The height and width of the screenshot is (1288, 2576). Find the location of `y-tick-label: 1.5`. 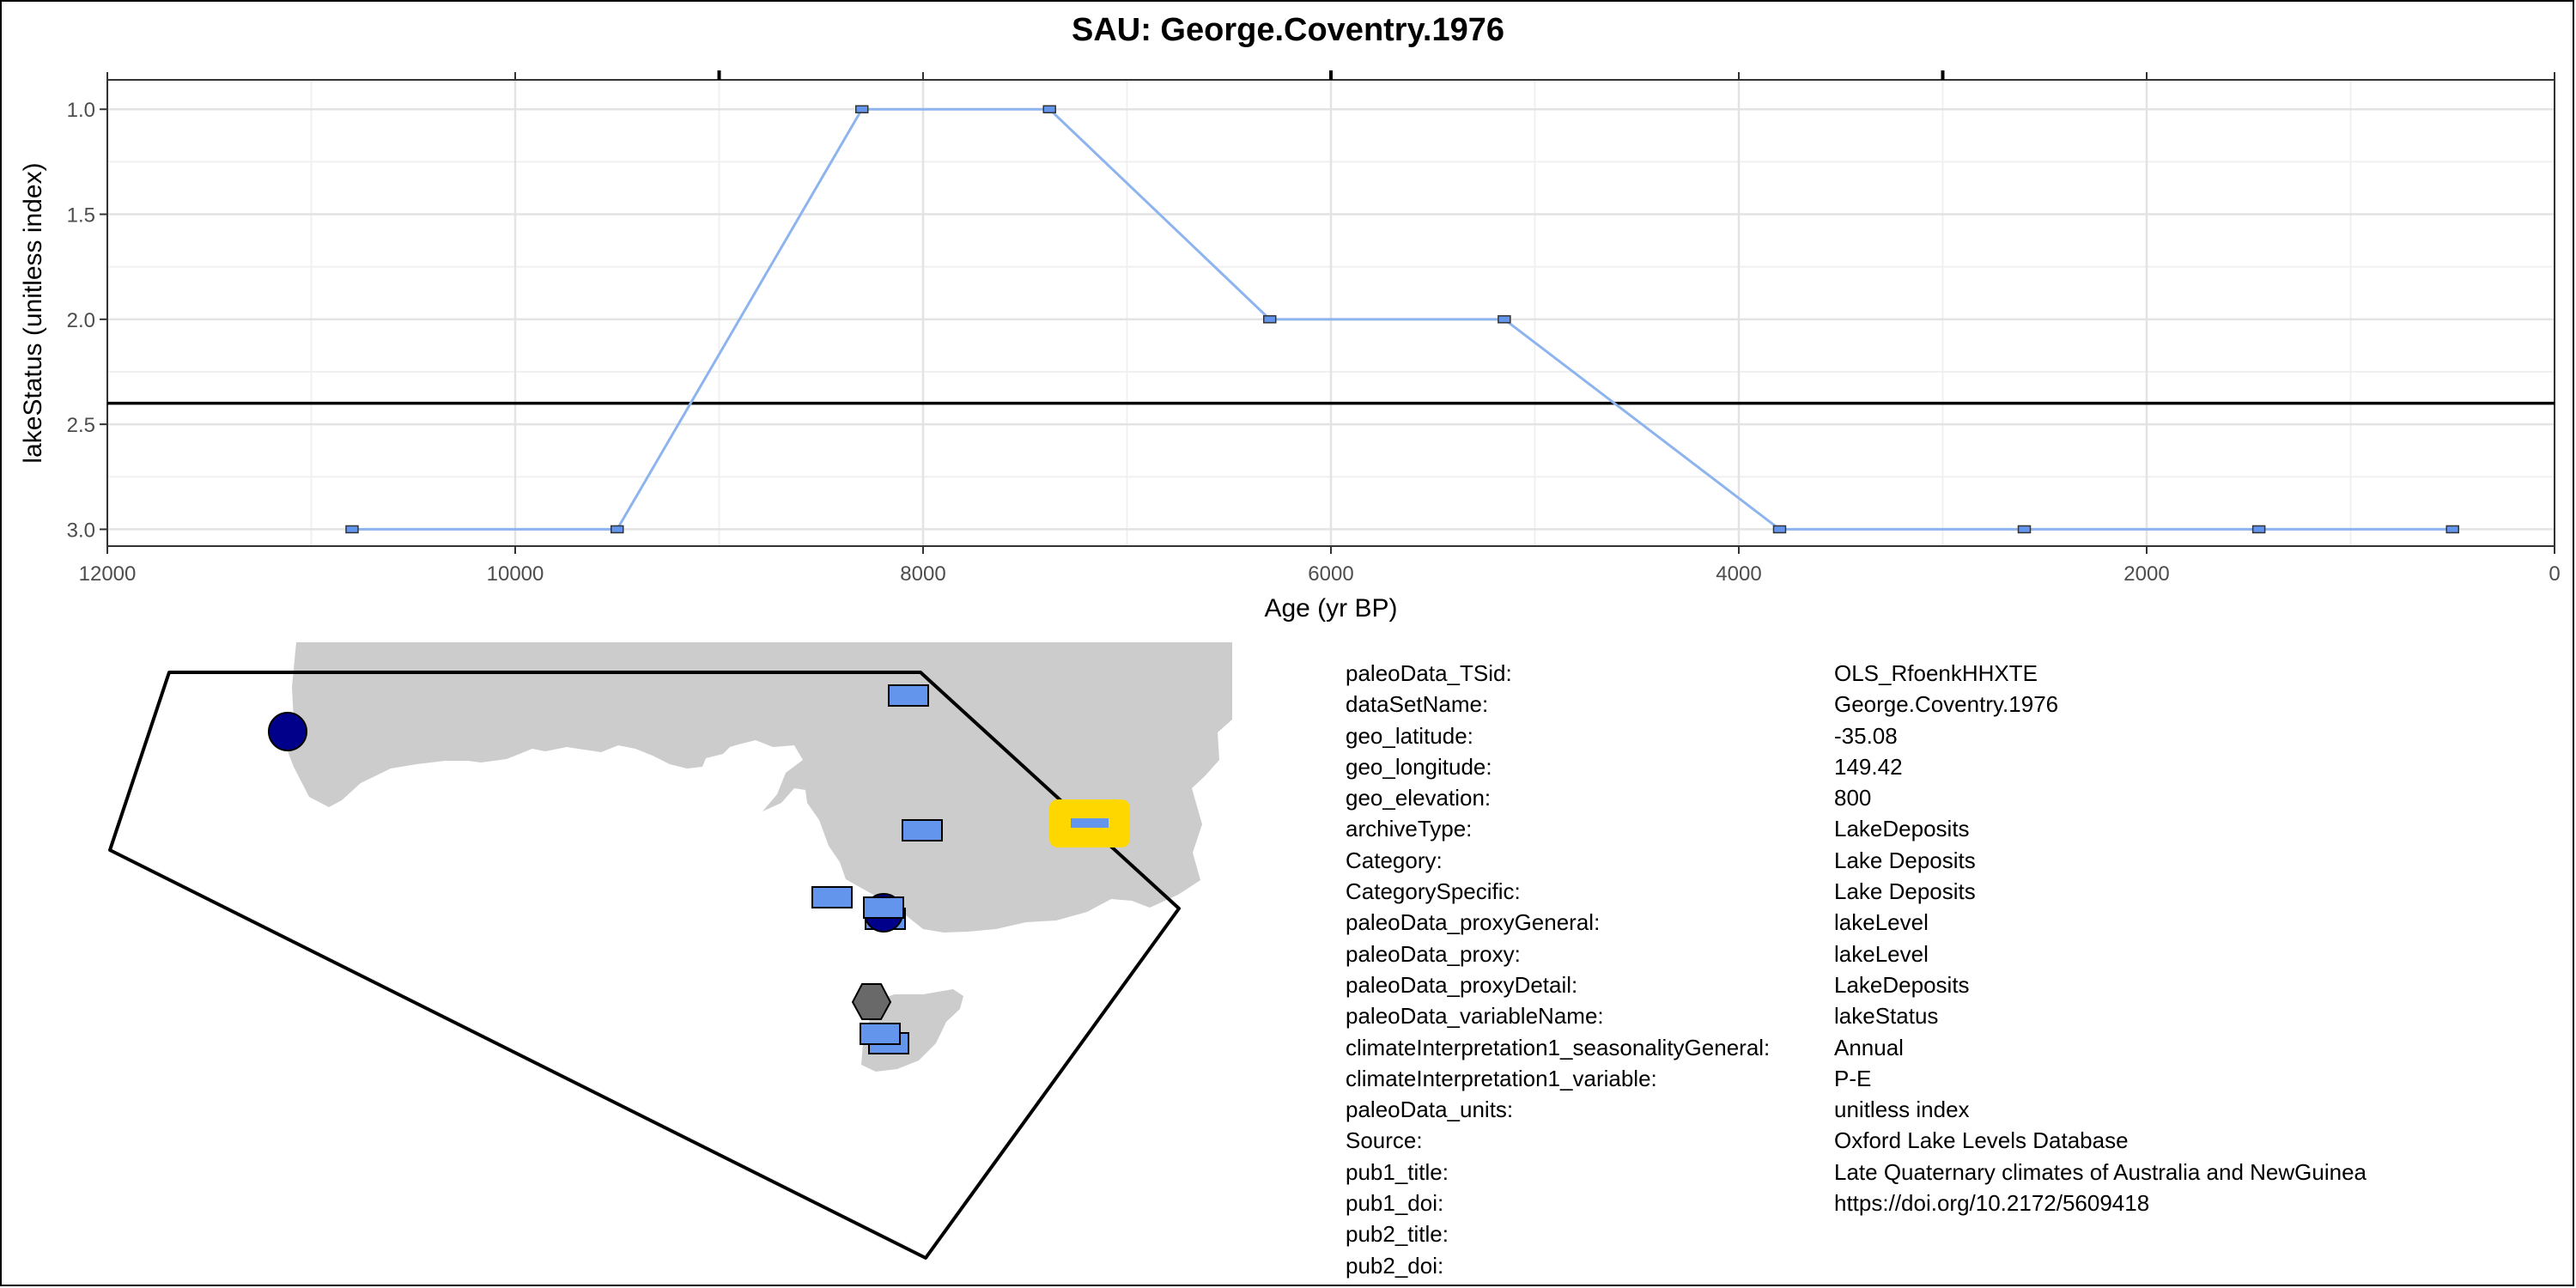

y-tick-label: 1.5 is located at coordinates (81, 216).